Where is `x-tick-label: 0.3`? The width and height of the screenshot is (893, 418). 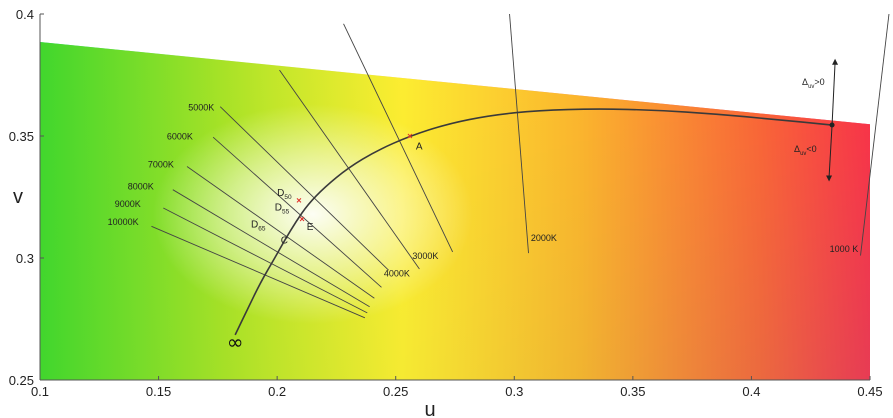
x-tick-label: 0.3 is located at coordinates (514, 391).